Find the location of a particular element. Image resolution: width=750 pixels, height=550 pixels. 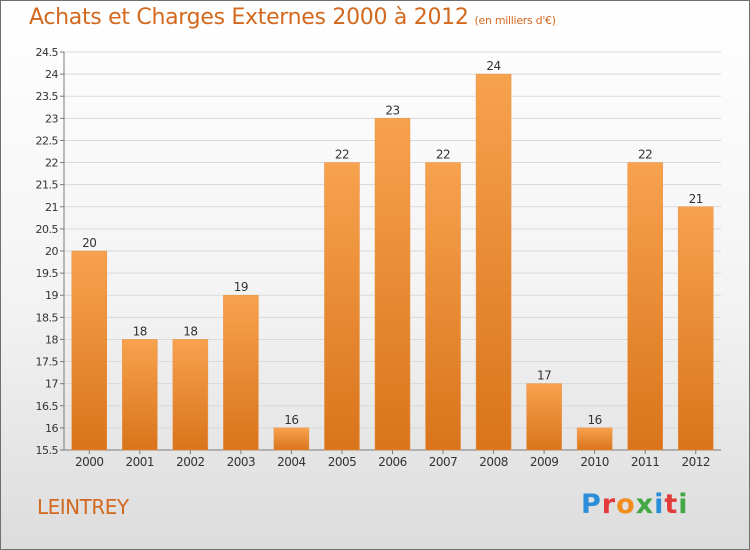

x-tick-label-2005: 2005 is located at coordinates (342, 462).